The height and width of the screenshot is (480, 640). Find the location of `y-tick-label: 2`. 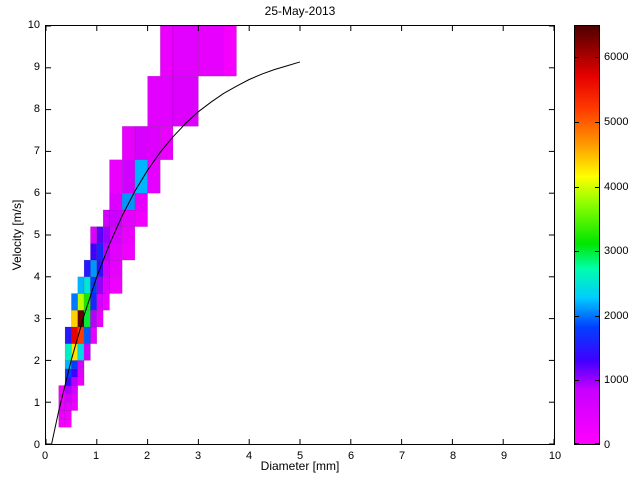

y-tick-label: 2 is located at coordinates (36, 361).